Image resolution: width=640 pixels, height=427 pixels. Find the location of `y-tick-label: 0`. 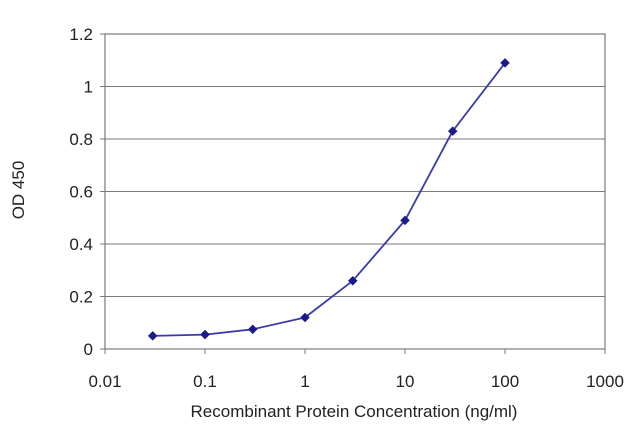

y-tick-label: 0 is located at coordinates (88, 349).